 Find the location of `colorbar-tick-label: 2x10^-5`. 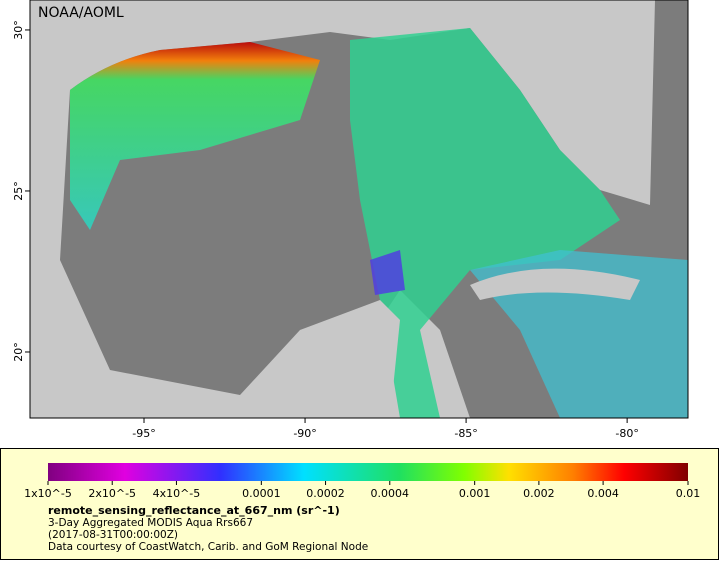

colorbar-tick-label: 2x10^-5 is located at coordinates (112, 493).